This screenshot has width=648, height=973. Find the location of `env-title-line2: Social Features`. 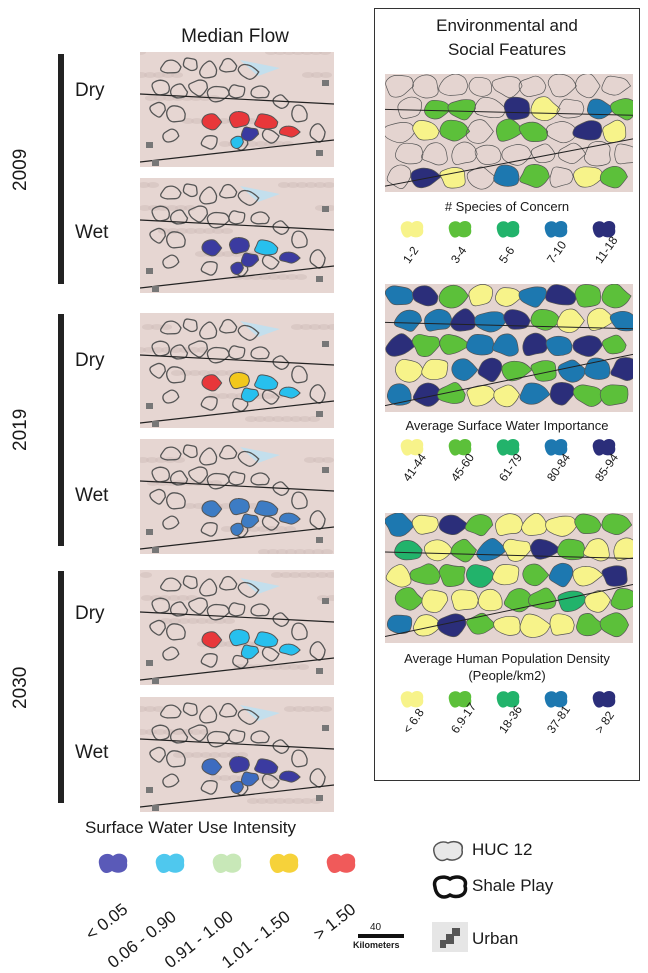

env-title-line2: Social Features is located at coordinates (507, 49).